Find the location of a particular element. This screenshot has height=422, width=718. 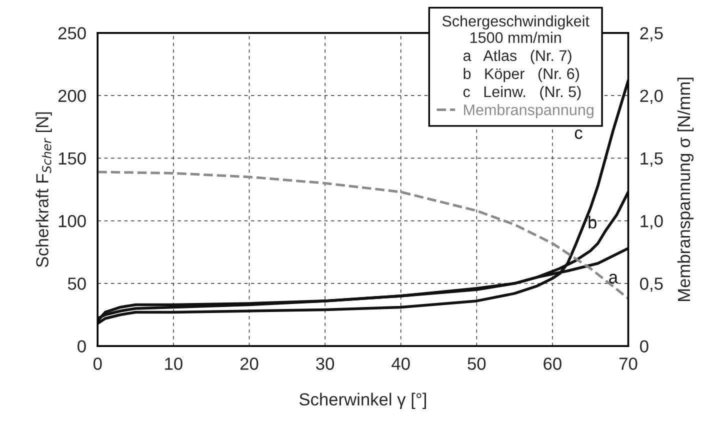

x-axis-title: Scherwinkel γ [°] is located at coordinates (362, 400).